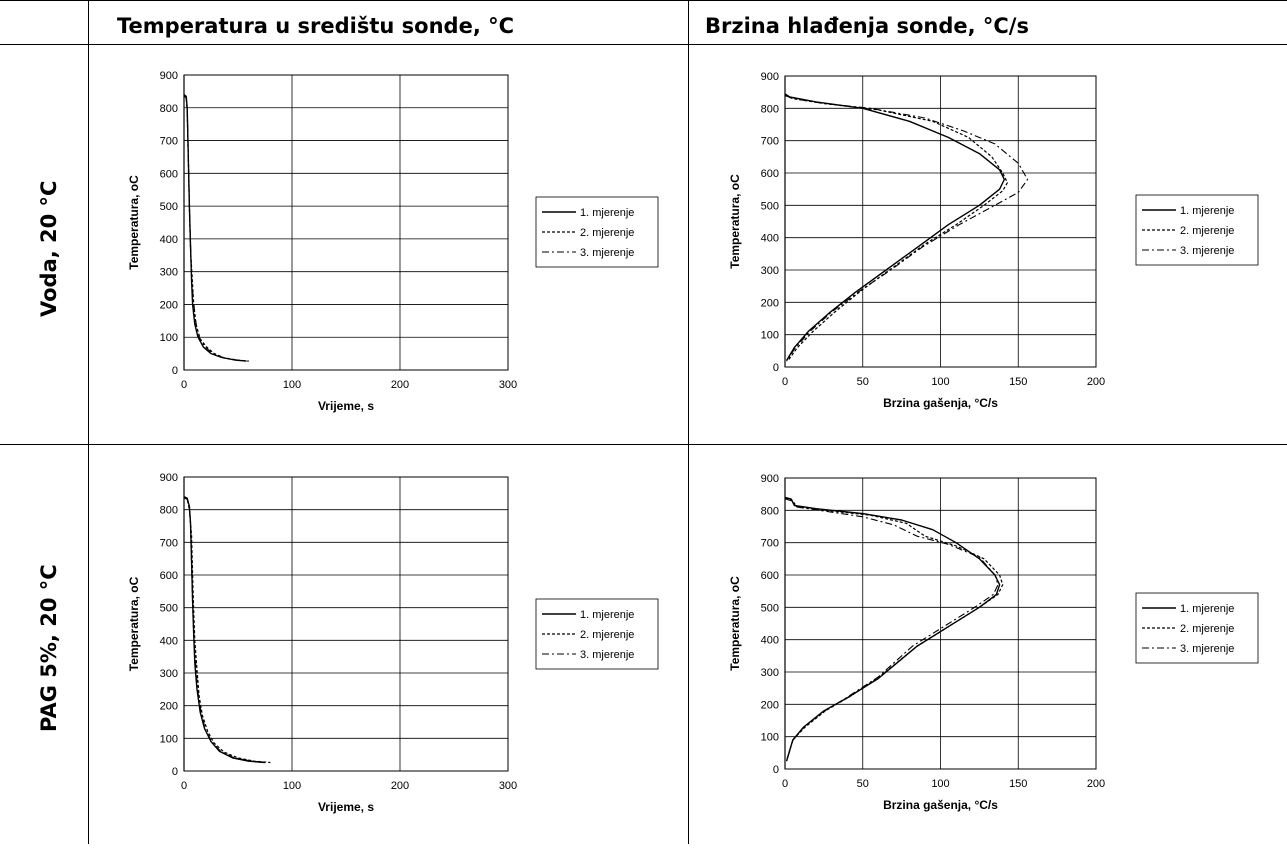  What do you see at coordinates (316, 26) in the screenshot?
I see `column-header-temperature: Temperatura u središtu sonde, °C` at bounding box center [316, 26].